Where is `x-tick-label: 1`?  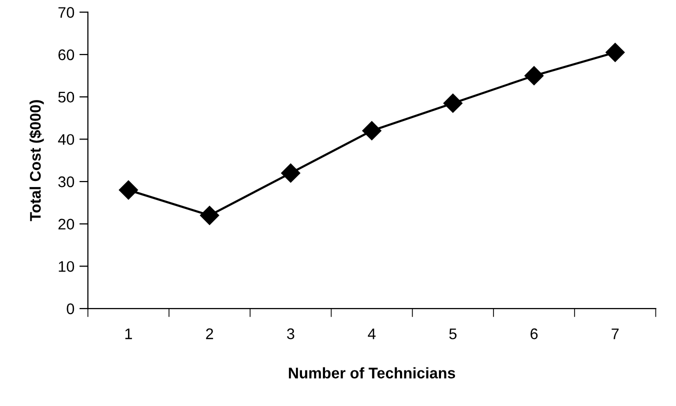
x-tick-label: 1 is located at coordinates (128, 334).